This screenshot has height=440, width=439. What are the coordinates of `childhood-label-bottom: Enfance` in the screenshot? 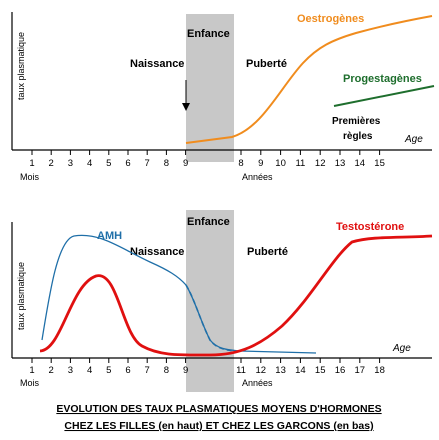 It's located at (208, 222).